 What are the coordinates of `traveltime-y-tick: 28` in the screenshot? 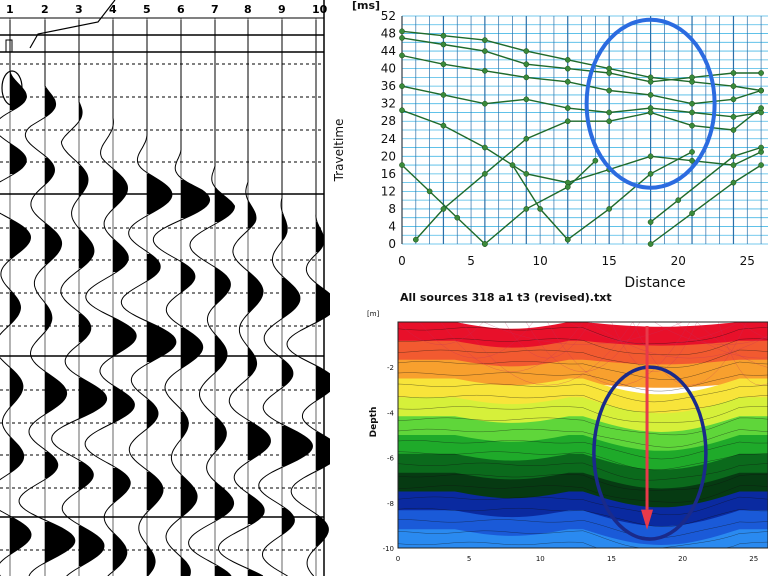 It's located at (388, 121).